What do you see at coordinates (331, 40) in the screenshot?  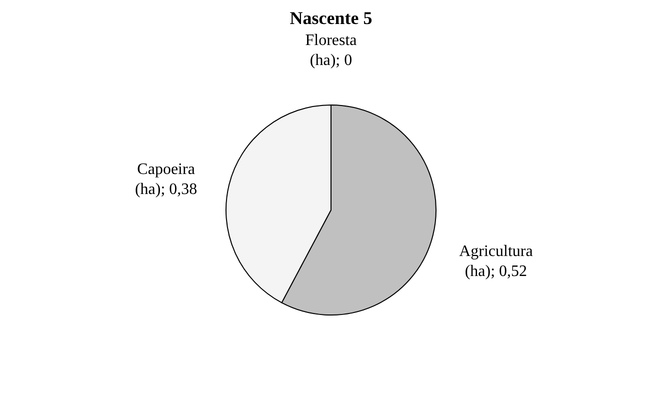 I see `category-label: Floresta` at bounding box center [331, 40].